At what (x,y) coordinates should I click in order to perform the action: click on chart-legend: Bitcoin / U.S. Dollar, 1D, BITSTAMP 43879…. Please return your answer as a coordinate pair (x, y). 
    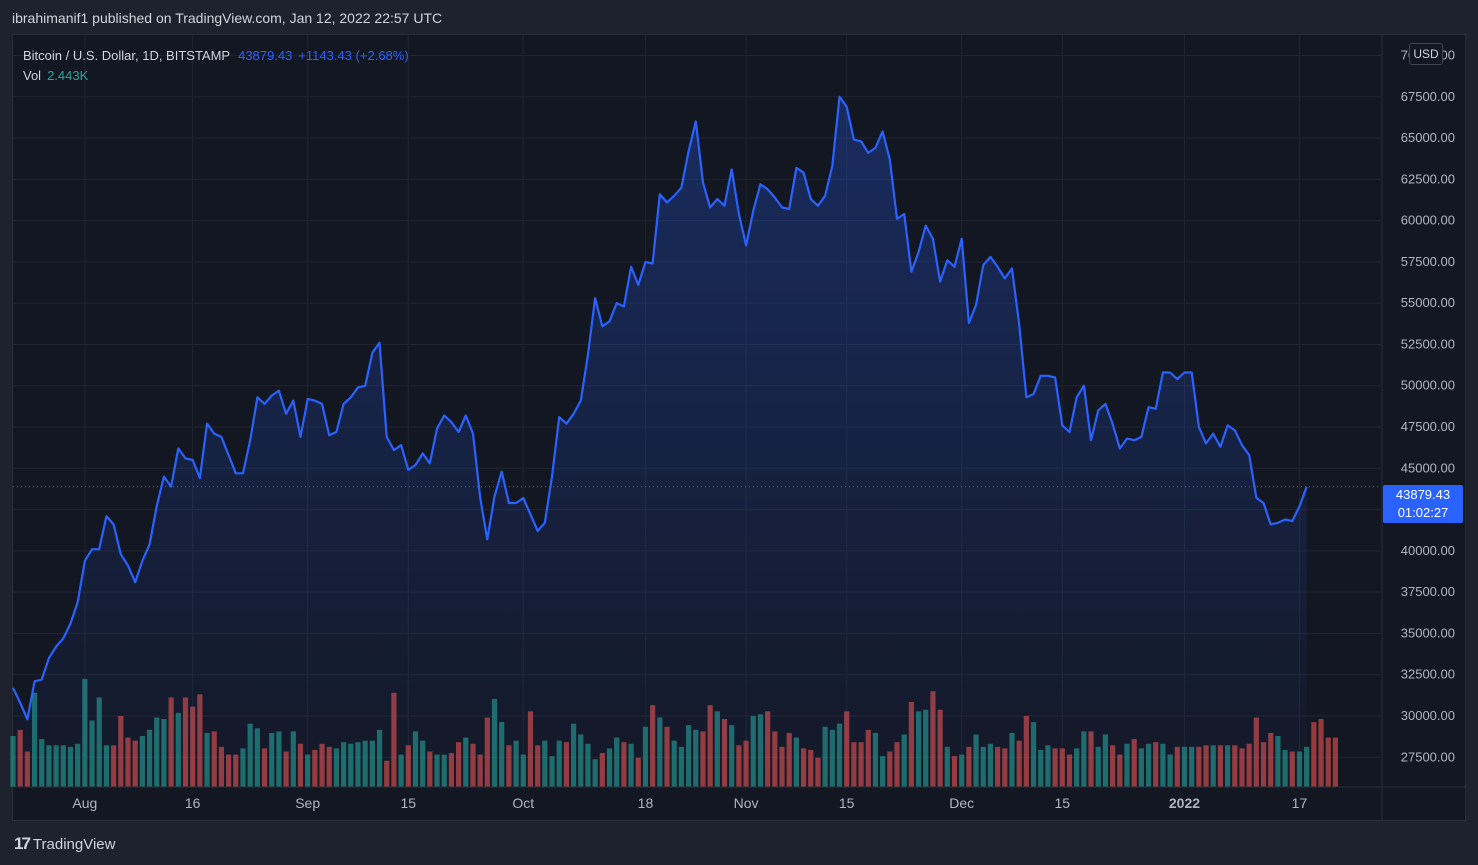
    Looking at the image, I should click on (216, 66).